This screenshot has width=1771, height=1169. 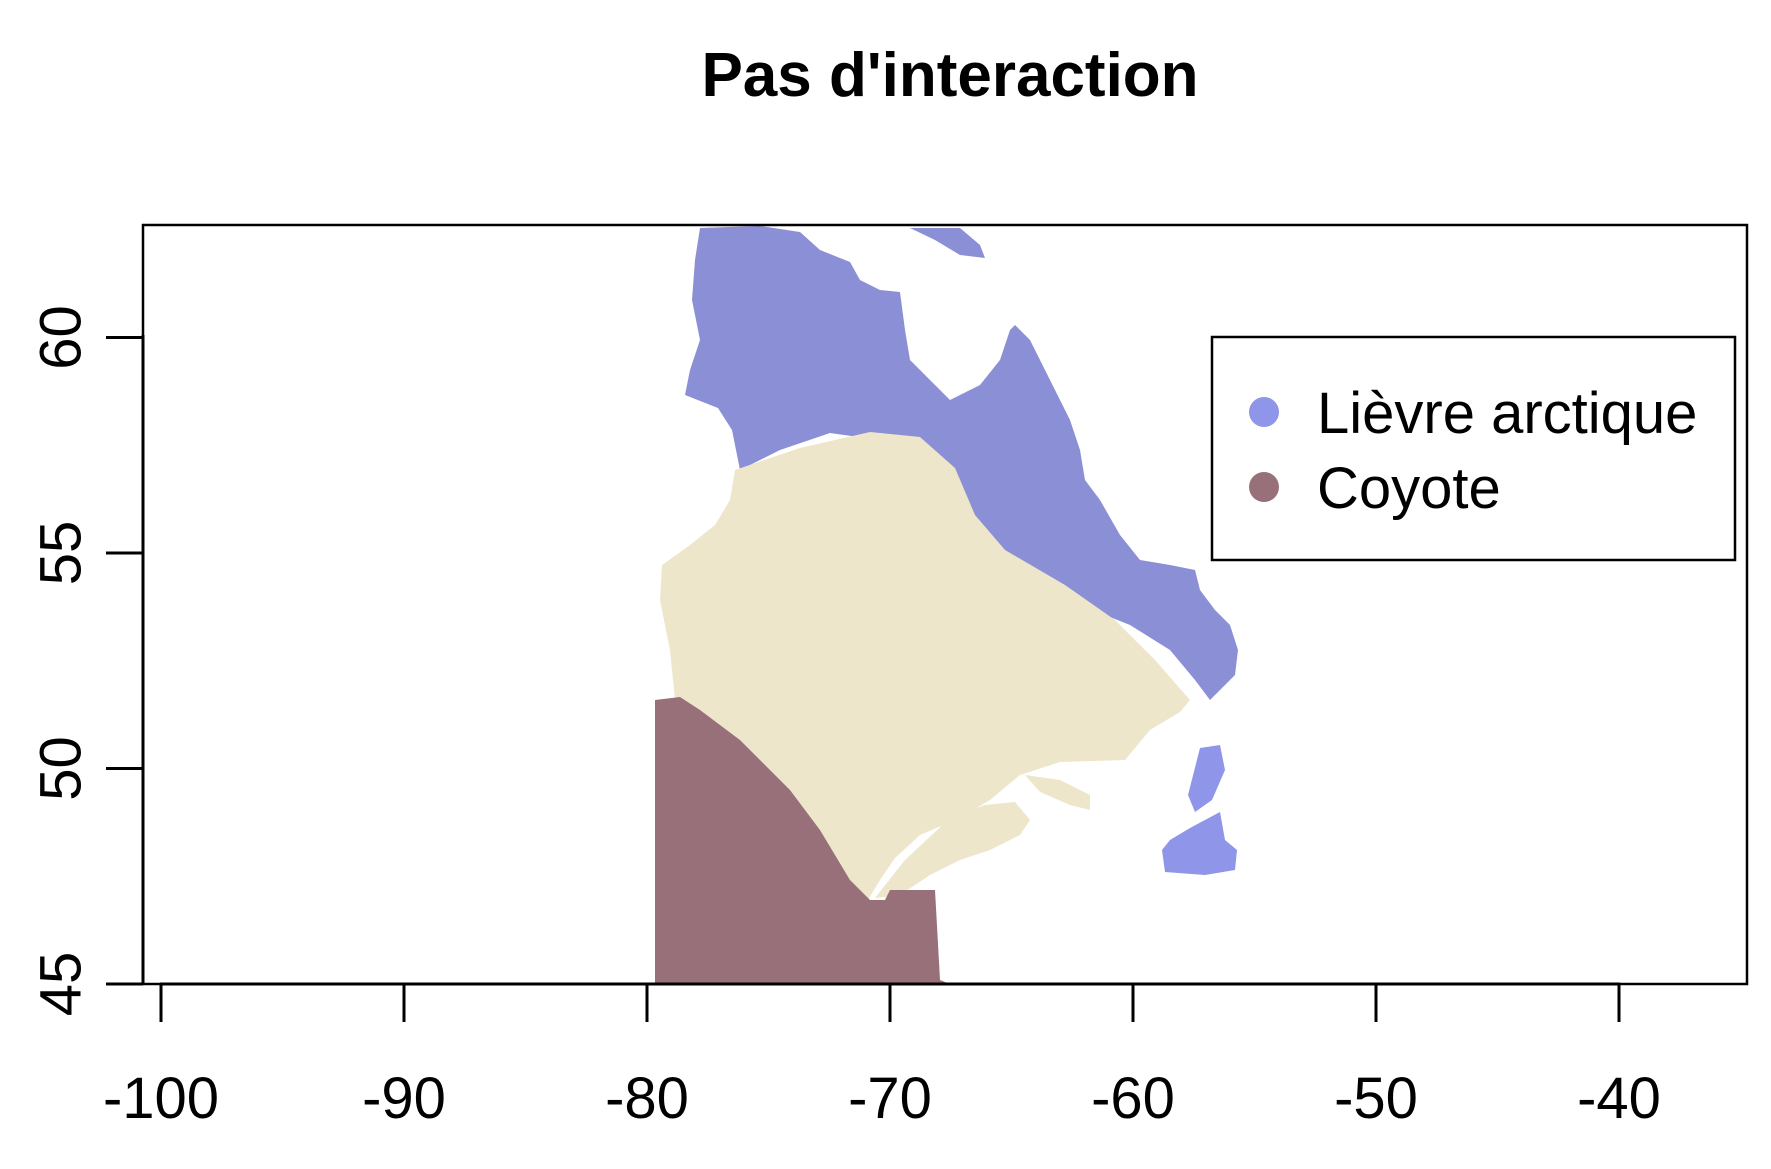 I want to click on x-tick-label: -40, so click(x=1619, y=1098).